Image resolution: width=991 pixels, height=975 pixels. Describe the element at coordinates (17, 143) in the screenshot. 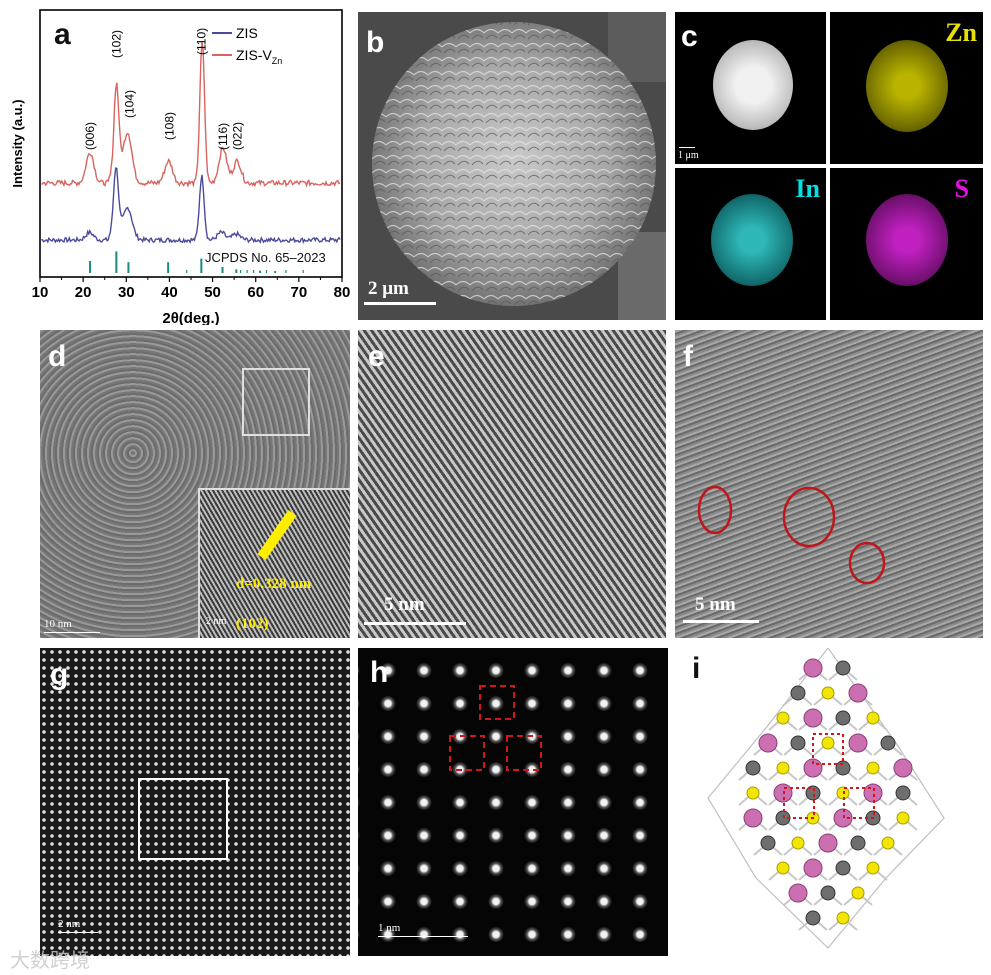

I see `y-axis-label: Intensity (a.u.)` at that location.